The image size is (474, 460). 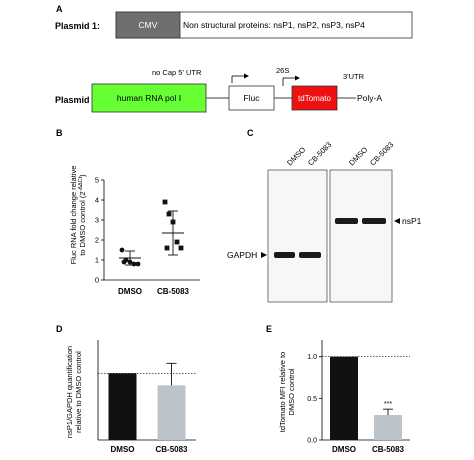 I want to click on human-rna-pol1-box, so click(x=149, y=98).